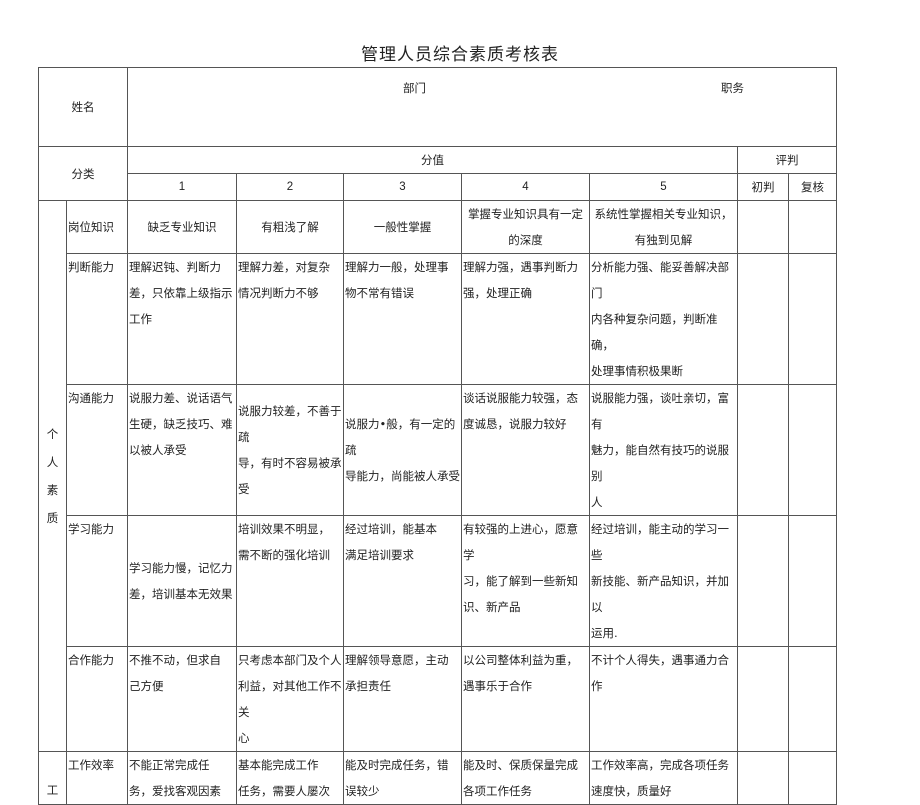  Describe the element at coordinates (182, 187) in the screenshot. I see `score-header-1: 1` at that location.